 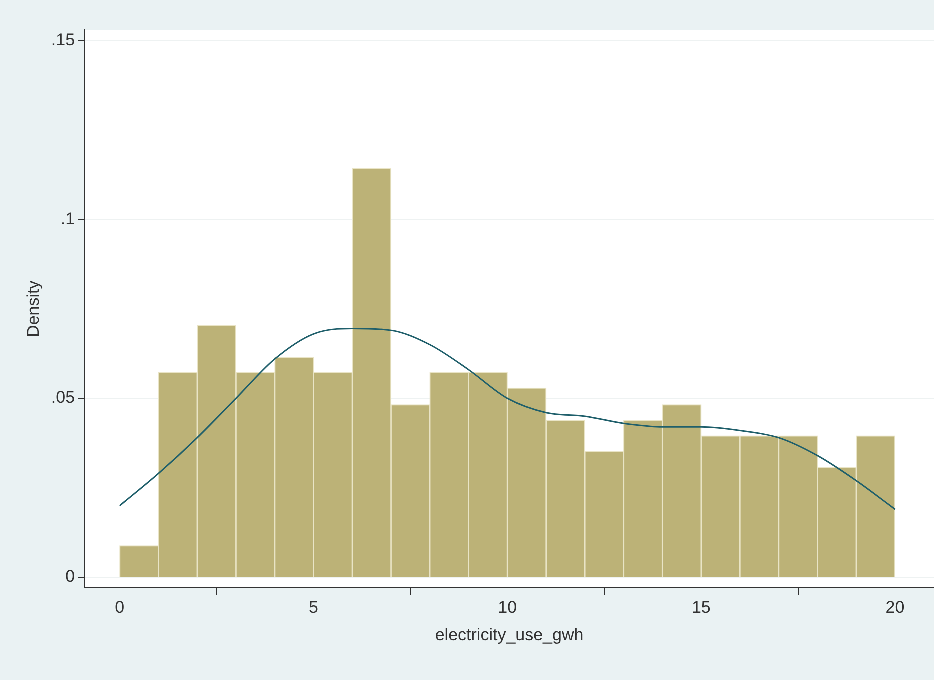 What do you see at coordinates (68, 218) in the screenshot?
I see `y-tick-label: .1` at bounding box center [68, 218].